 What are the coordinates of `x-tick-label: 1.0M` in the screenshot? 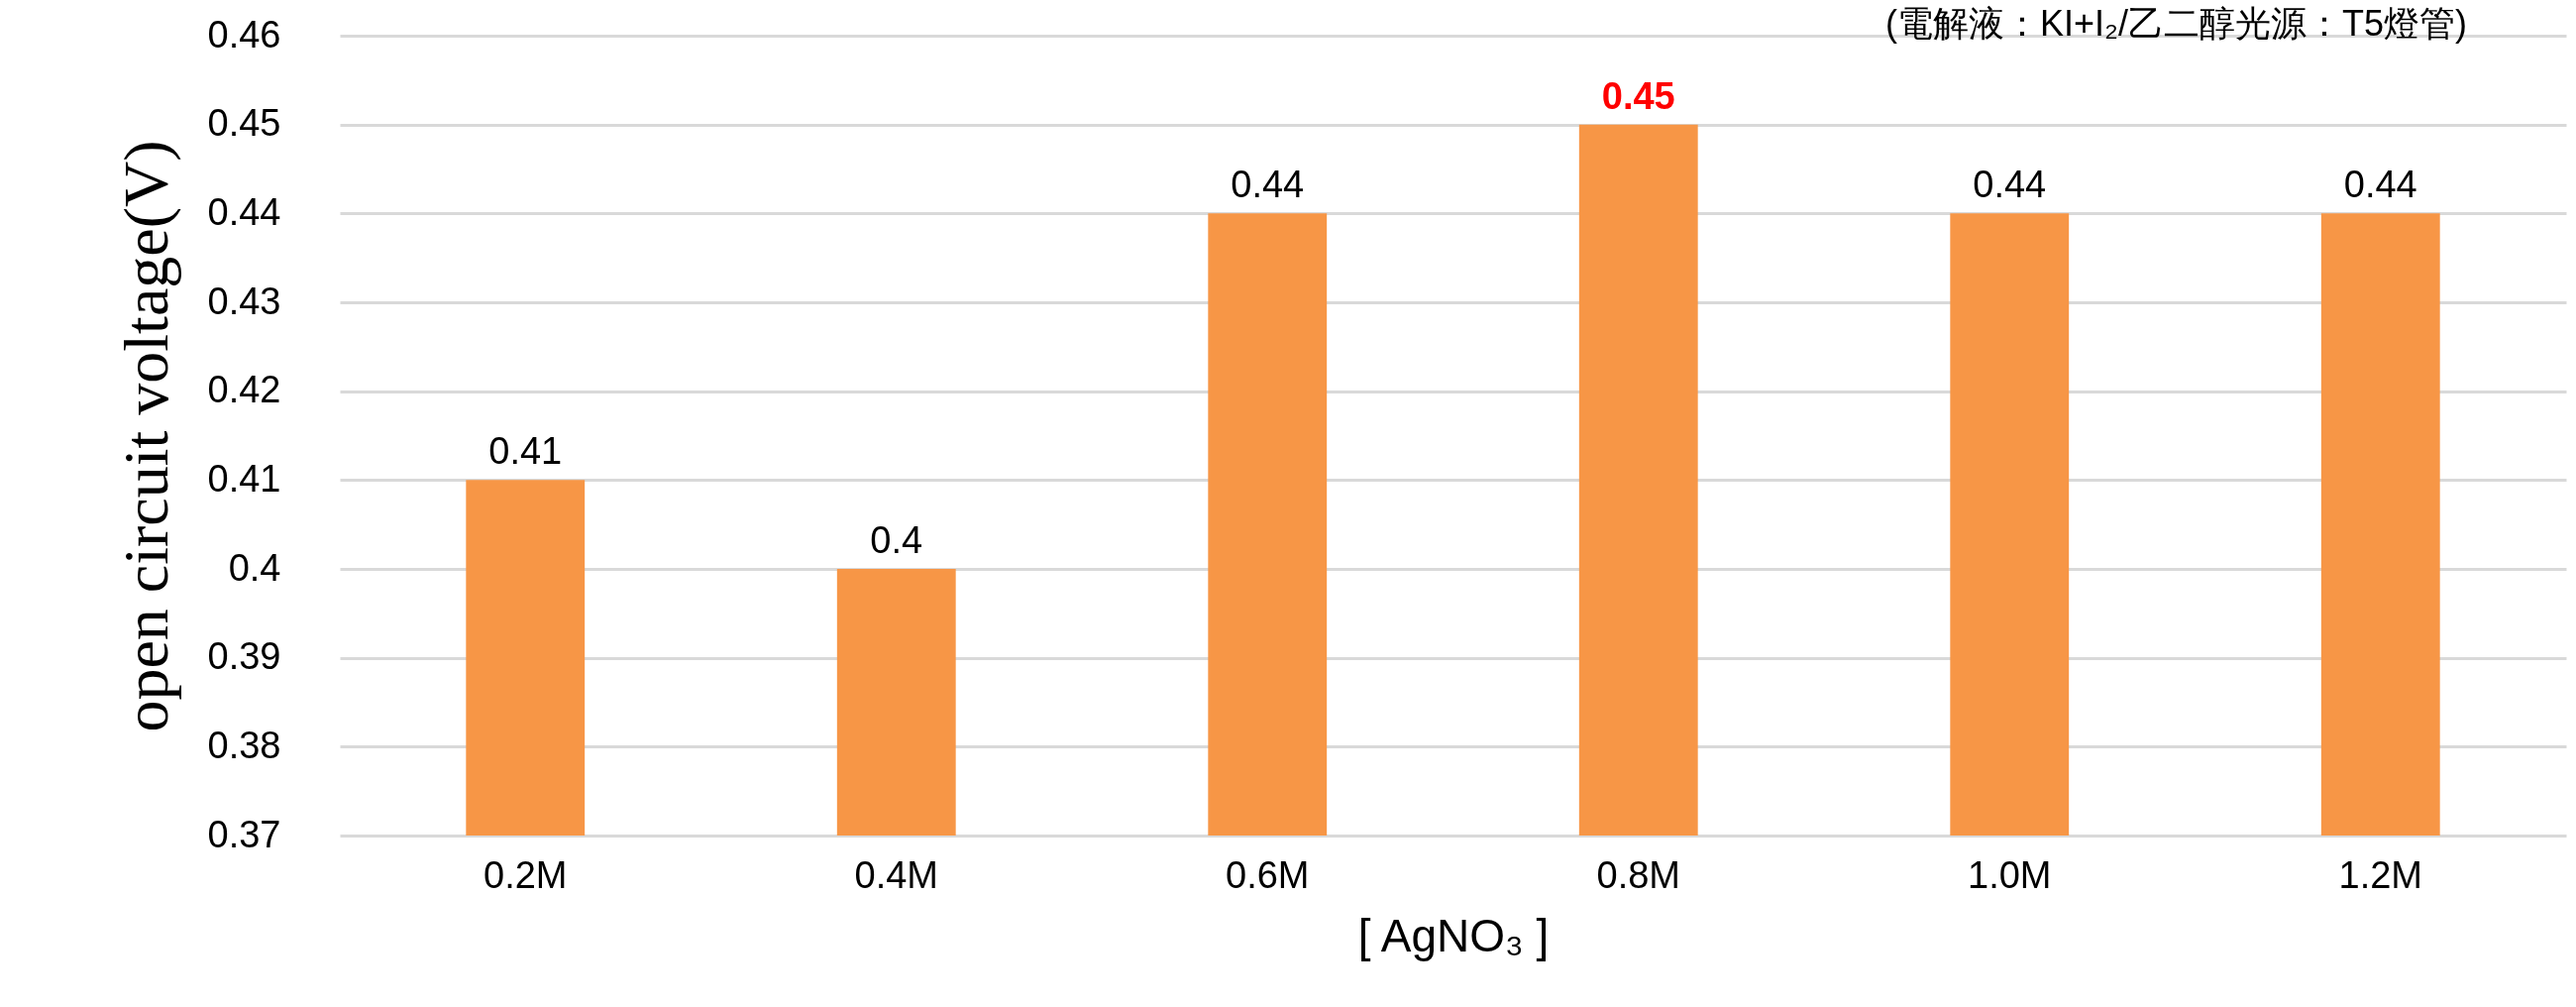 It's located at (2010, 875).